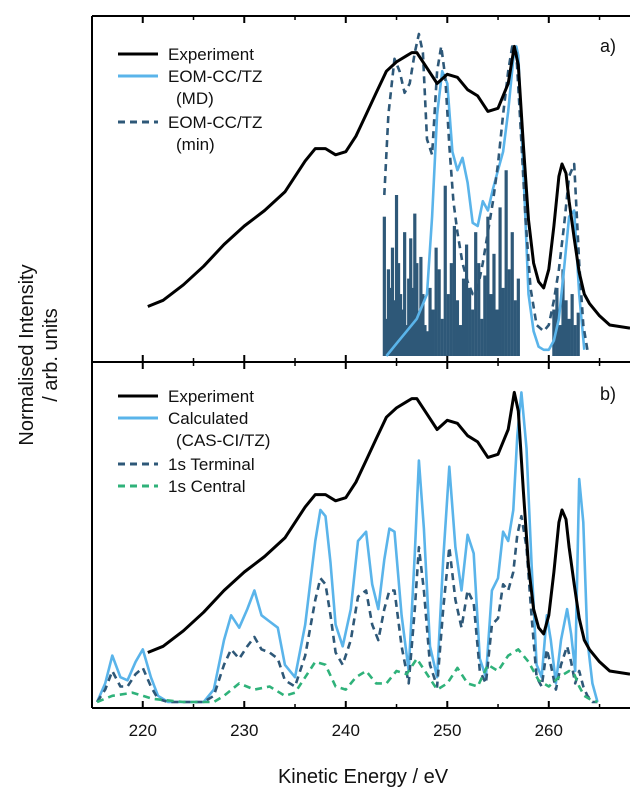  I want to click on panel-b-legend-label-sub: (CAS-CI/TZ), so click(223, 440).